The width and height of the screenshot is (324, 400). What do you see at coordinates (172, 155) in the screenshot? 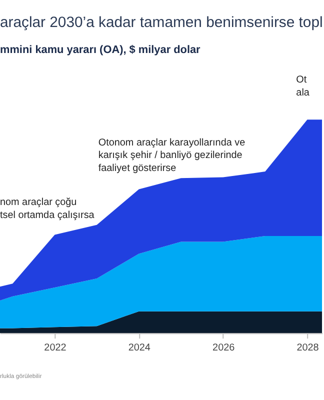
I see `annotation: Otonom araçlar karayollarında ve karışık şehir / banliyö gezilerinde faaliyet gösterirse` at bounding box center [172, 155].